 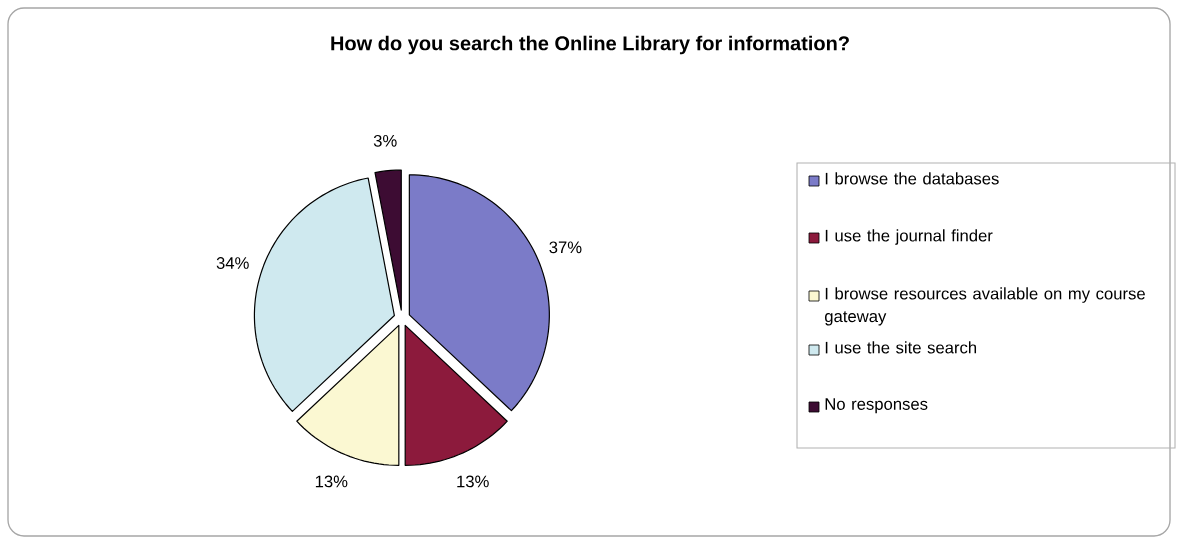 What do you see at coordinates (876, 406) in the screenshot?
I see `legend-label: No responses` at bounding box center [876, 406].